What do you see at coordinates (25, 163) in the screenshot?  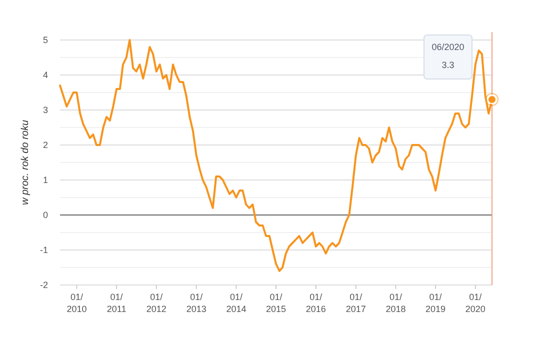 I see `y-axis-title: w proc. rok do roku` at bounding box center [25, 163].